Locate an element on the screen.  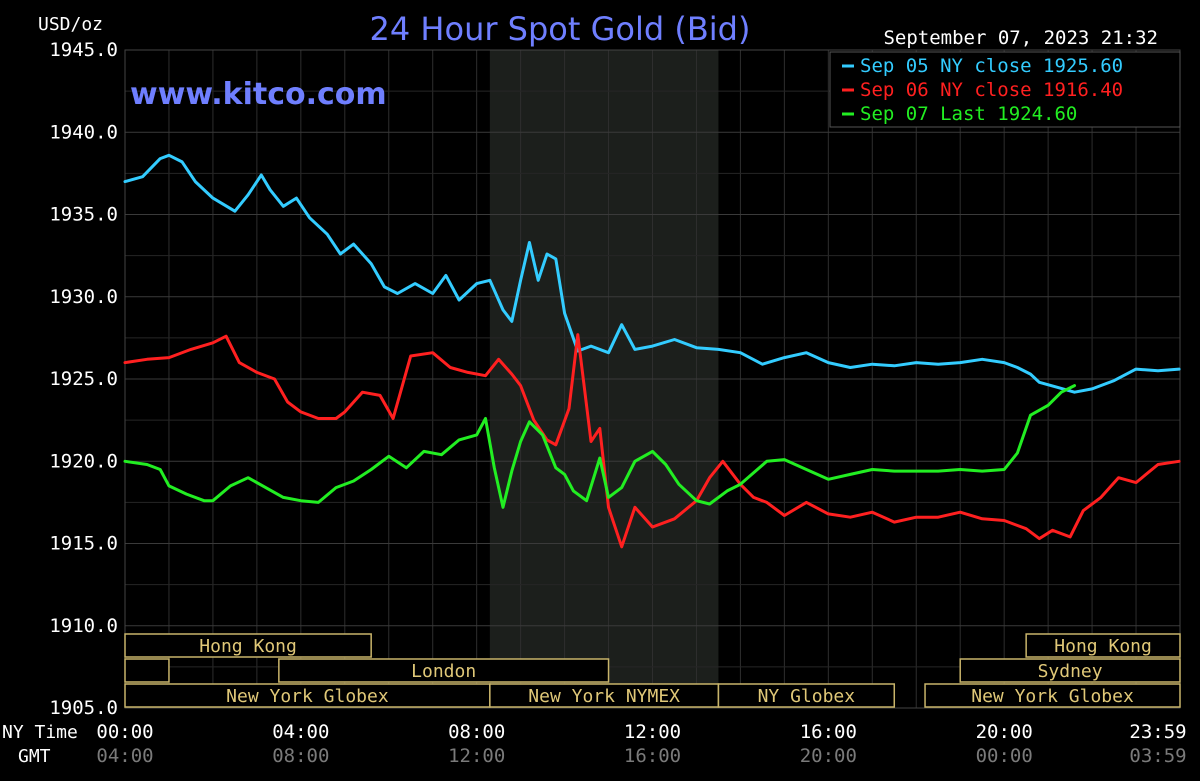
session-label: NY Globex is located at coordinates (807, 696).